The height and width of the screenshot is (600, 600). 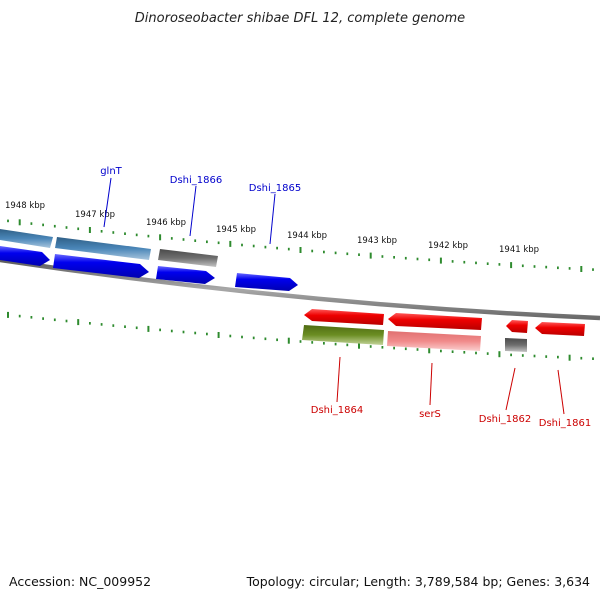 I want to click on upper-strand-ticks, so click(x=300, y=245).